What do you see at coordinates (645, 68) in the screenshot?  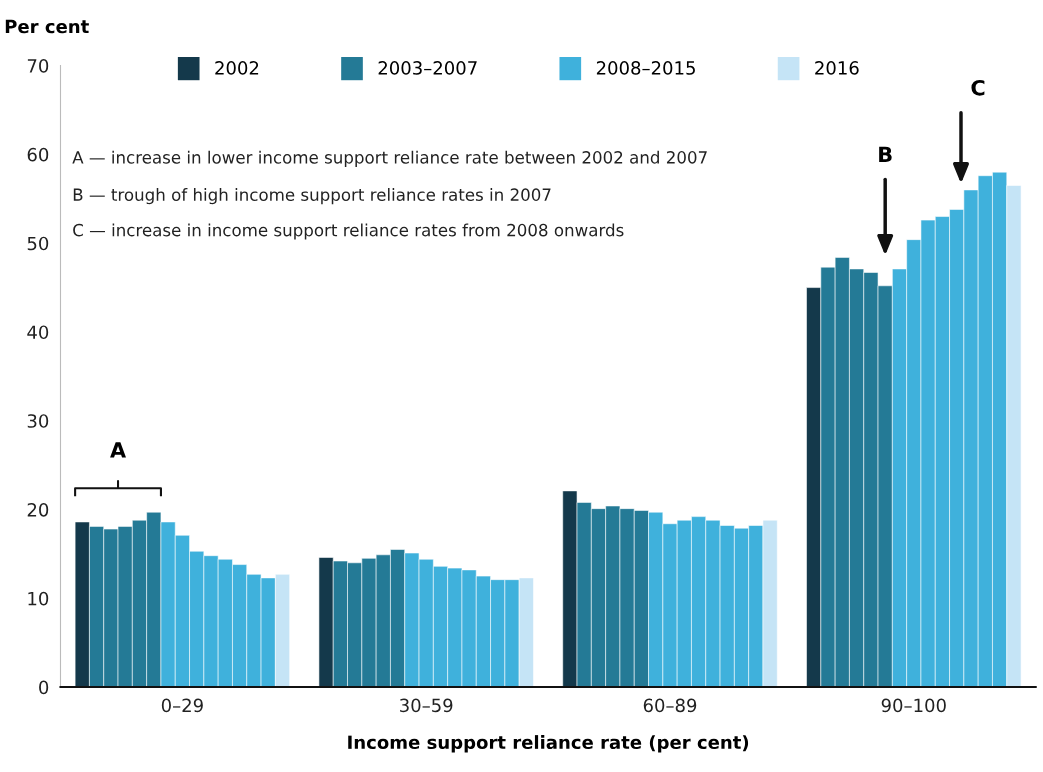 I see `legend-label: 2008–2015` at bounding box center [645, 68].